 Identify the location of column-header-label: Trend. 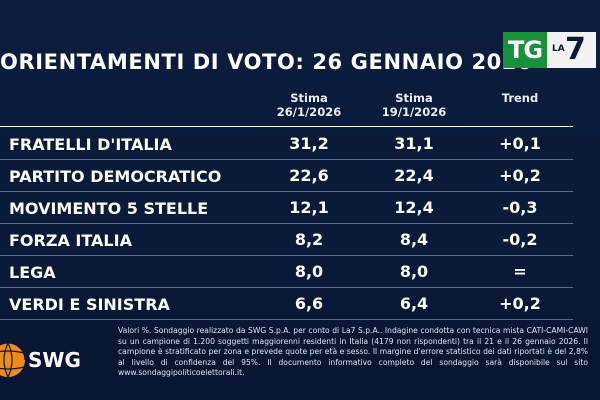
(520, 98).